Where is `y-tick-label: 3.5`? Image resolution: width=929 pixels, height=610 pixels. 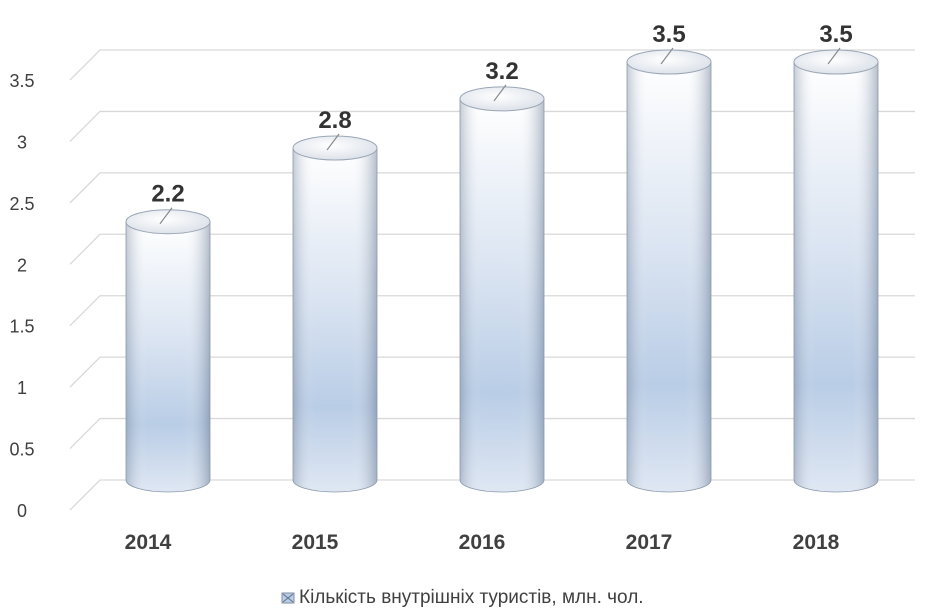
y-tick-label: 3.5 is located at coordinates (21, 81).